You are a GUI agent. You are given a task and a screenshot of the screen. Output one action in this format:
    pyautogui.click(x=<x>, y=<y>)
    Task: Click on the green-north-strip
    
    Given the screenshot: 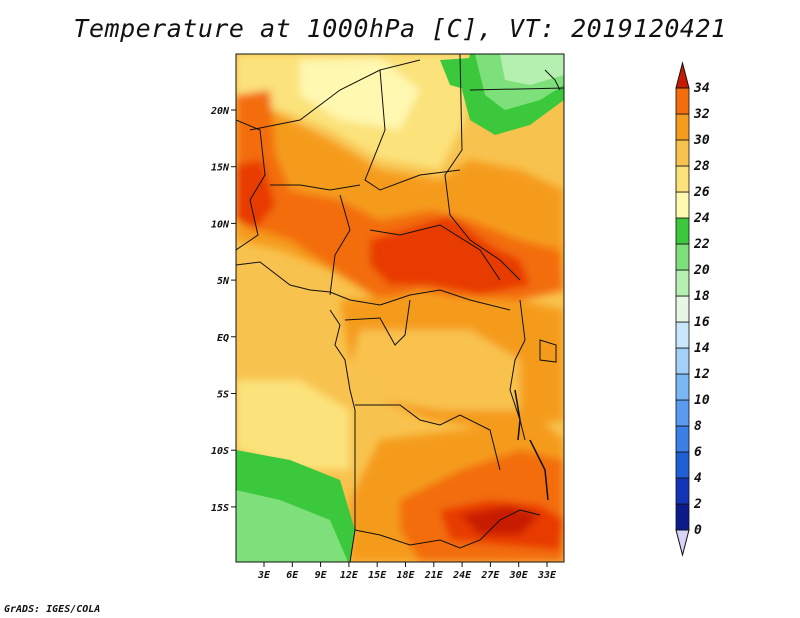 What is the action you would take?
    pyautogui.click(x=455, y=74)
    